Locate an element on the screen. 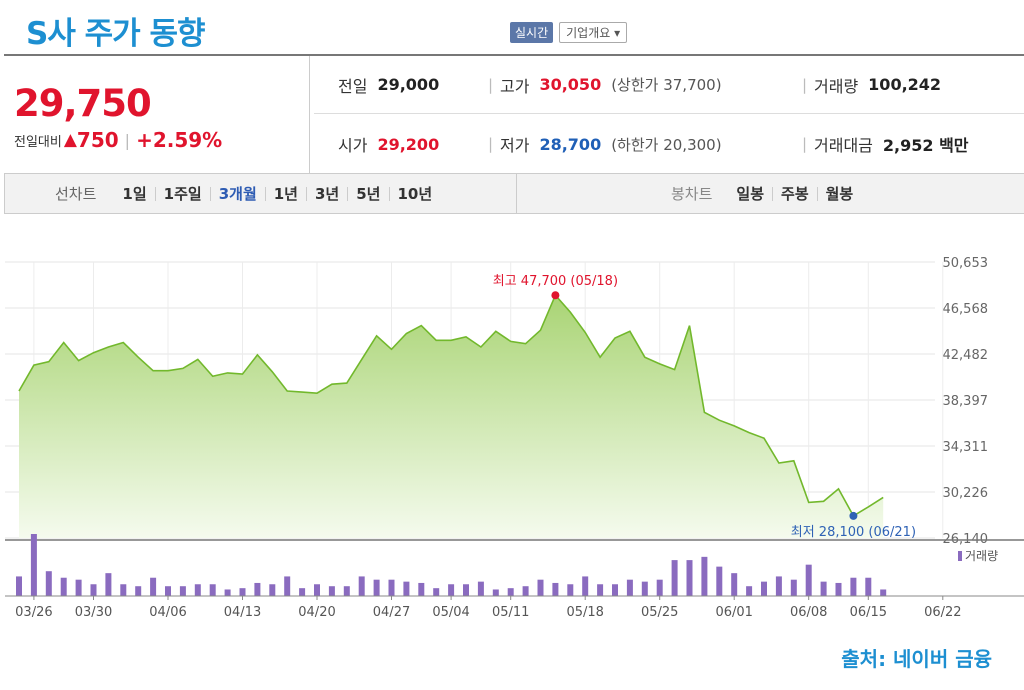 This screenshot has height=690, width=1024. x-tick-label: 03/26 is located at coordinates (33, 612).